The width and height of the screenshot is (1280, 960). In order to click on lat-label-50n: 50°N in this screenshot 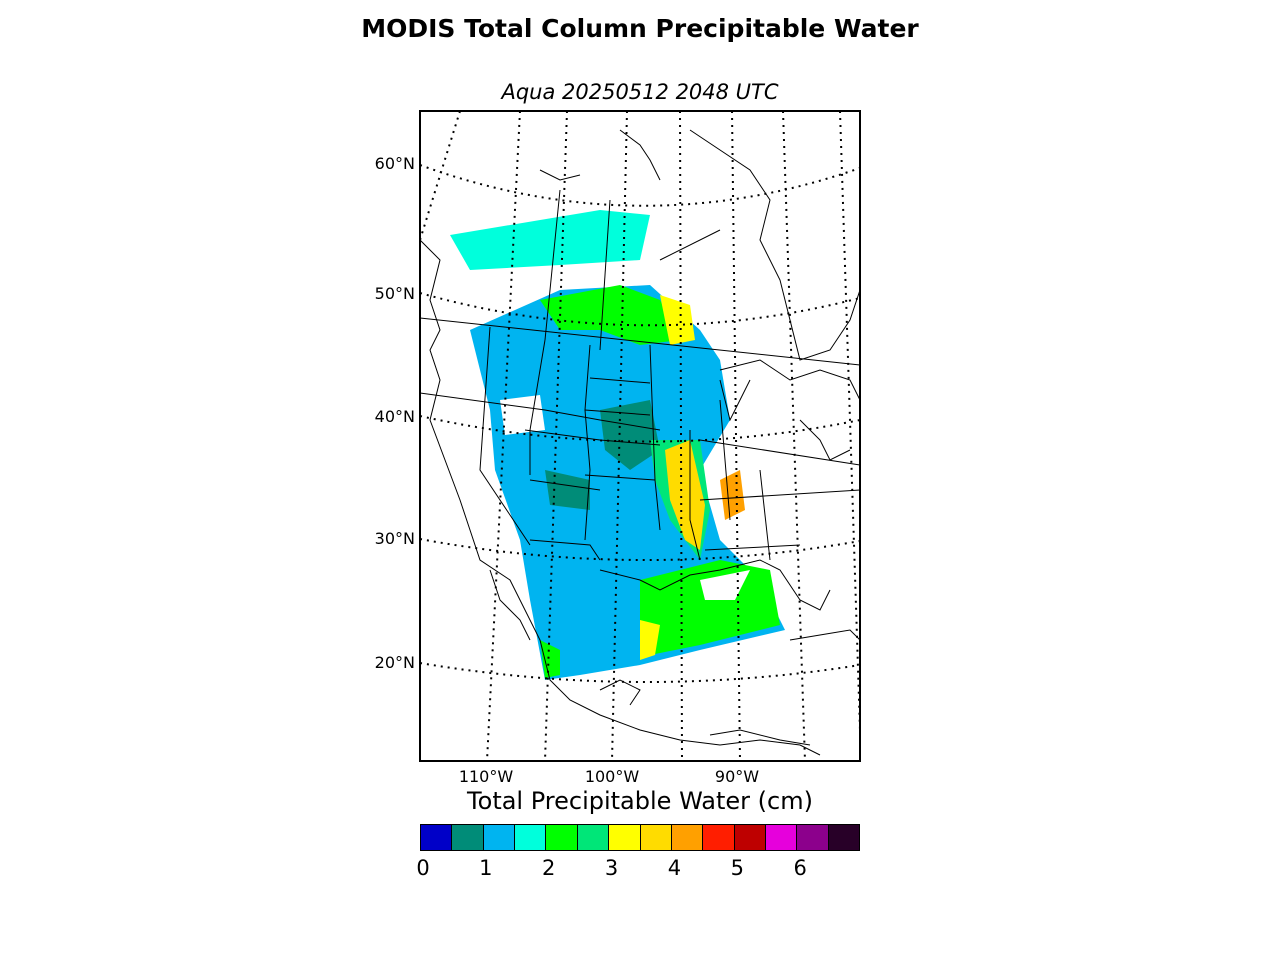, I will do `click(394, 293)`.